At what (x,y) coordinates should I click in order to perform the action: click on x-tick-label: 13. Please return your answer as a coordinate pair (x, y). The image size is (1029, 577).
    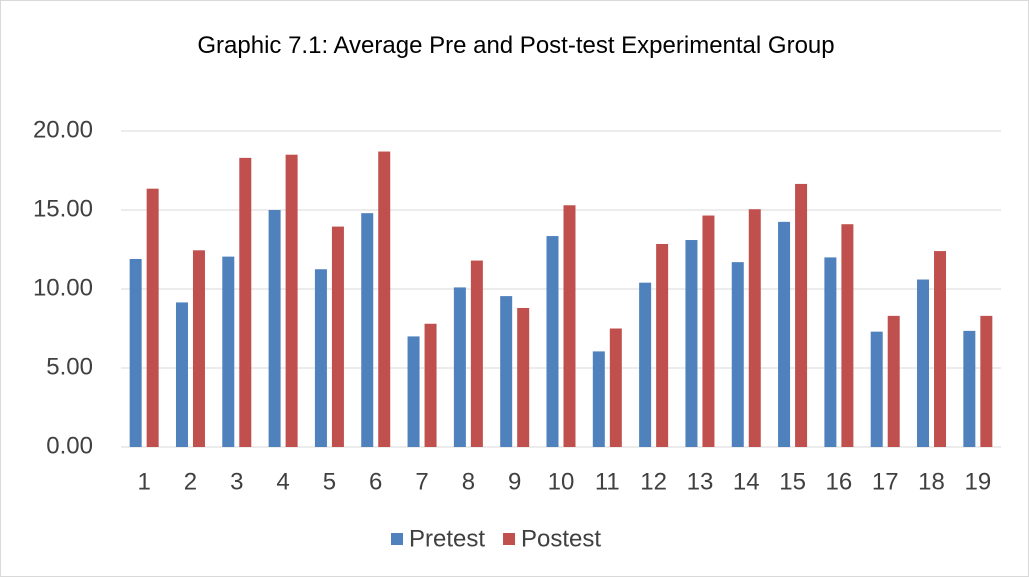
    Looking at the image, I should click on (700, 481).